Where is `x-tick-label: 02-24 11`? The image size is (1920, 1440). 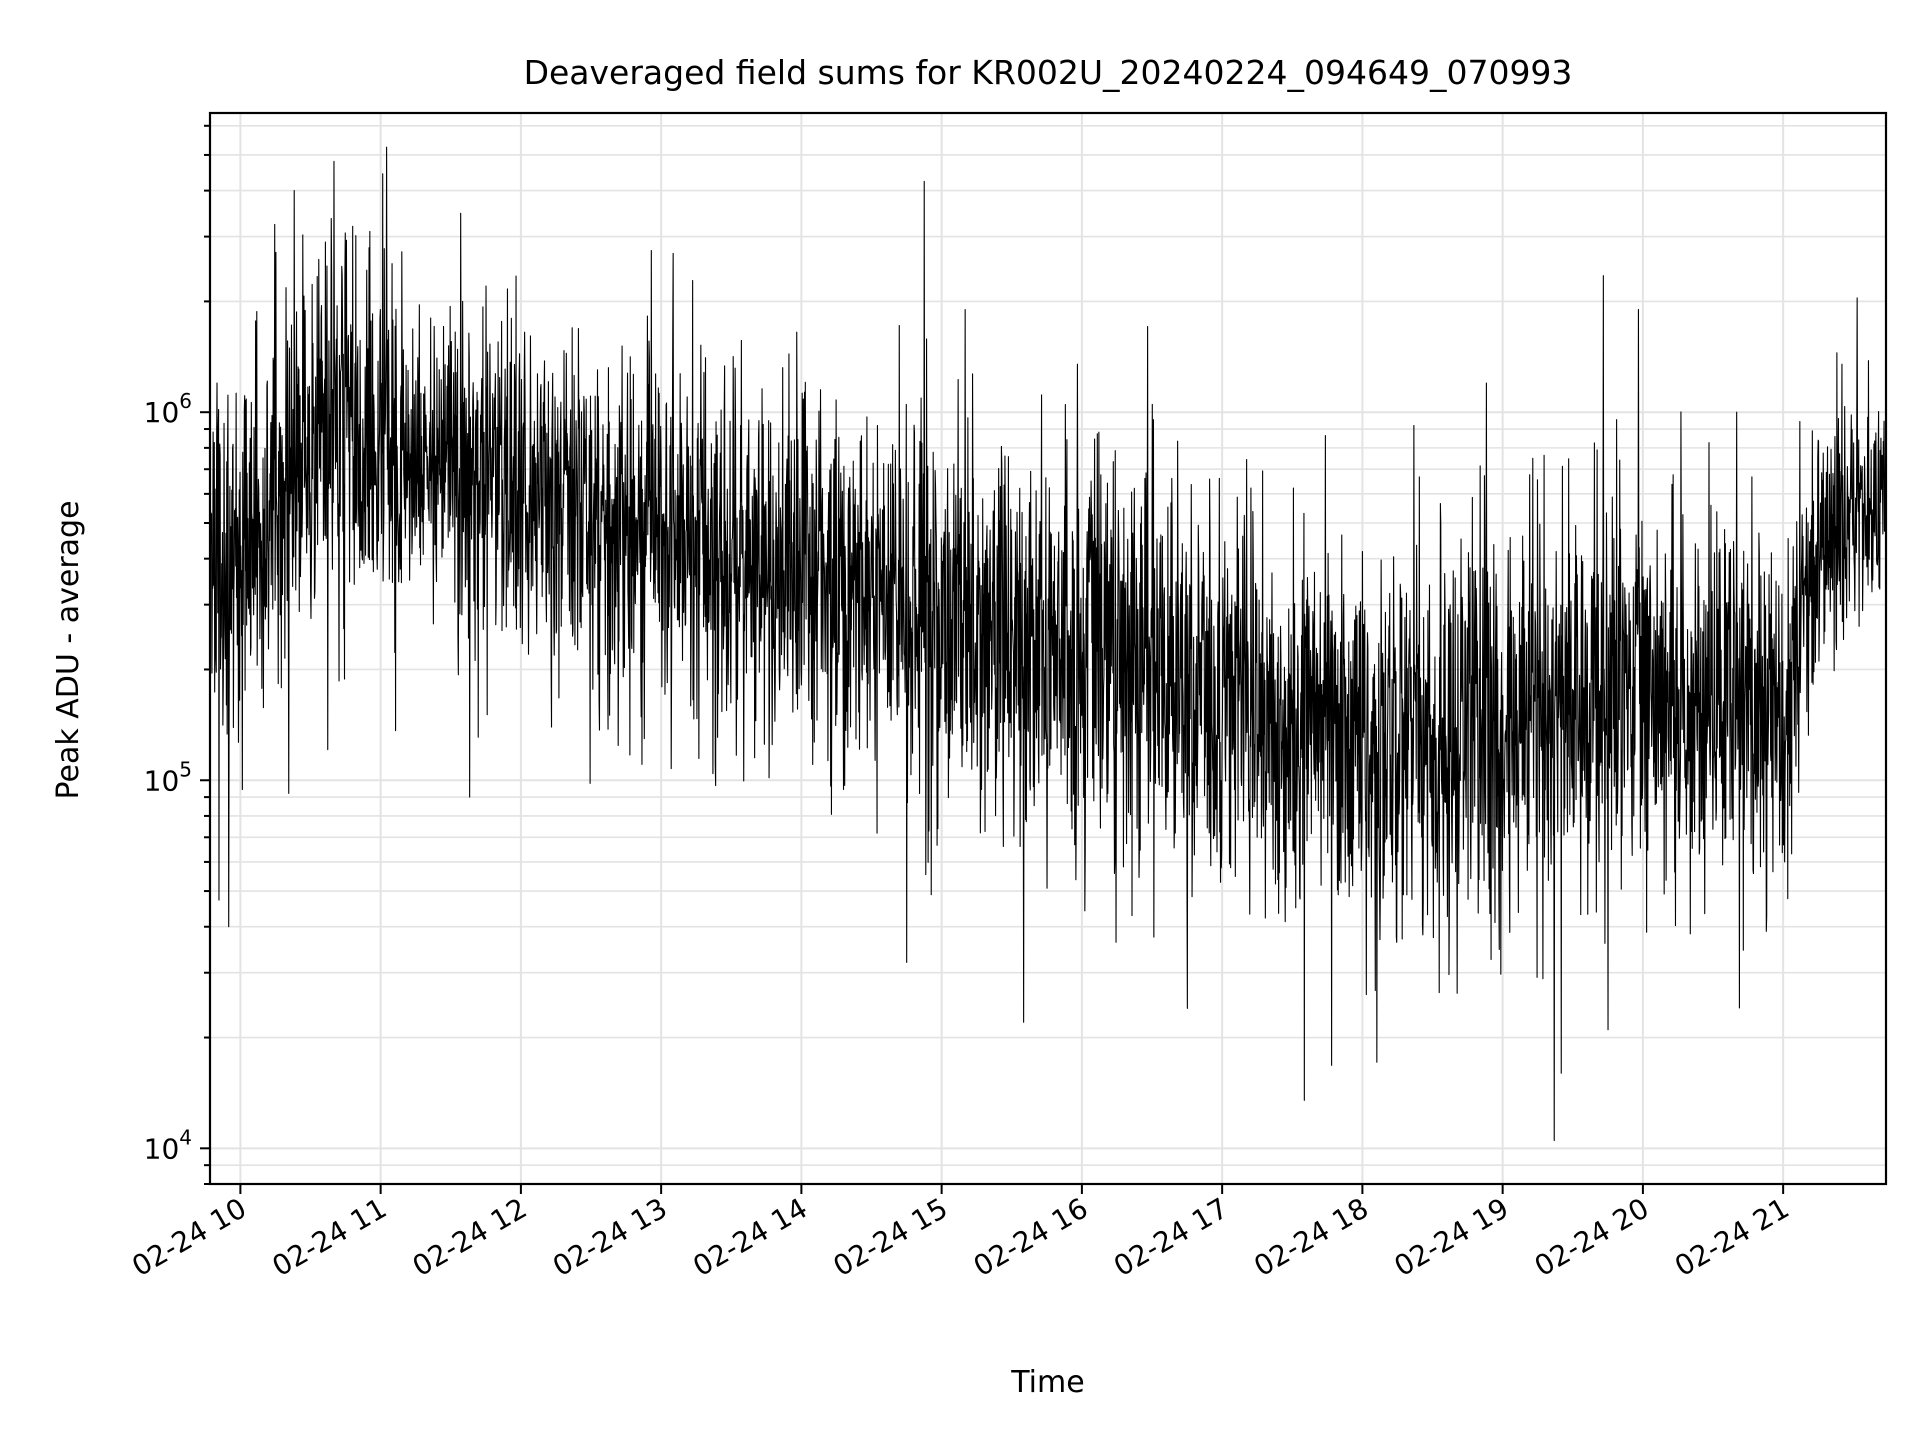 x-tick-label: 02-24 11 is located at coordinates (330, 1237).